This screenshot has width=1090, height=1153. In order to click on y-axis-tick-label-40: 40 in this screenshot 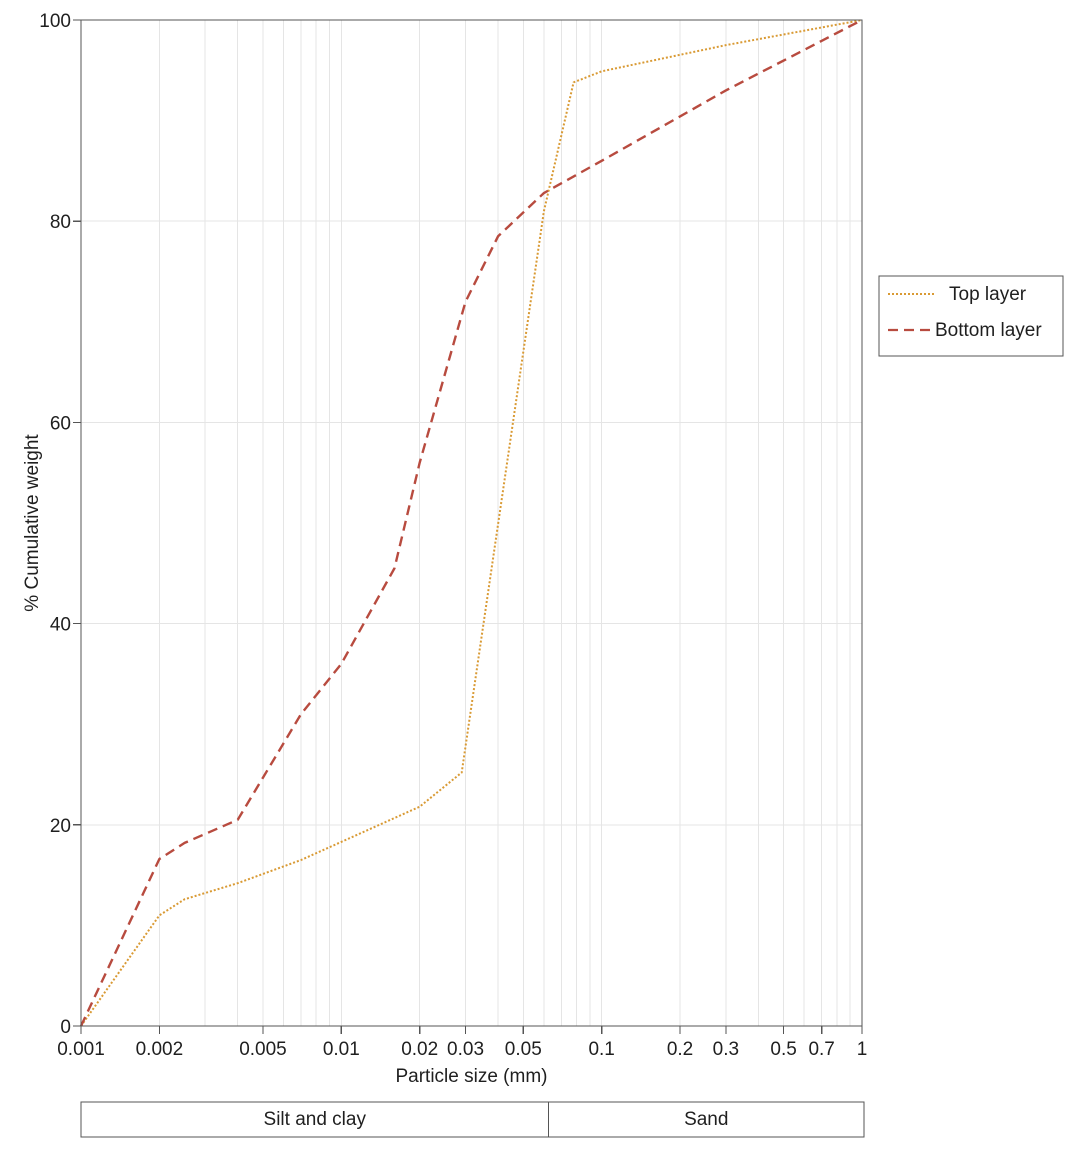, I will do `click(60, 625)`.